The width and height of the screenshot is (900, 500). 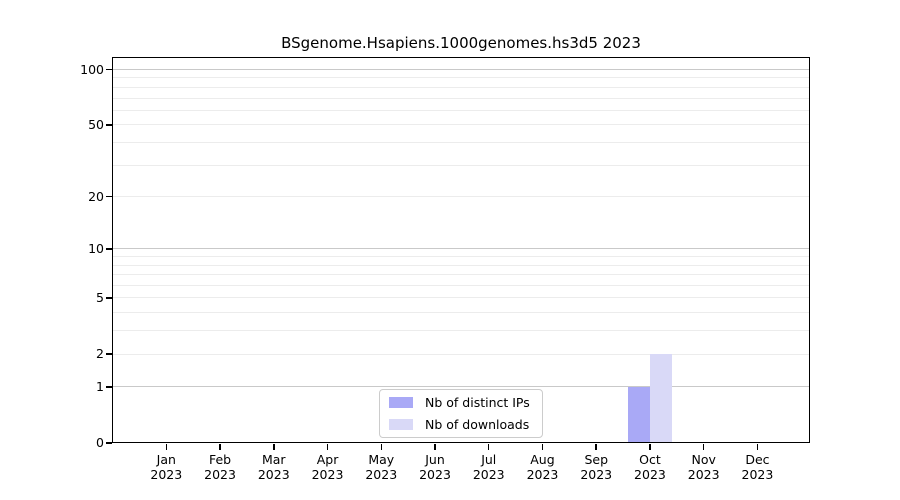 What do you see at coordinates (220, 459) in the screenshot?
I see `x-tick-month: Feb` at bounding box center [220, 459].